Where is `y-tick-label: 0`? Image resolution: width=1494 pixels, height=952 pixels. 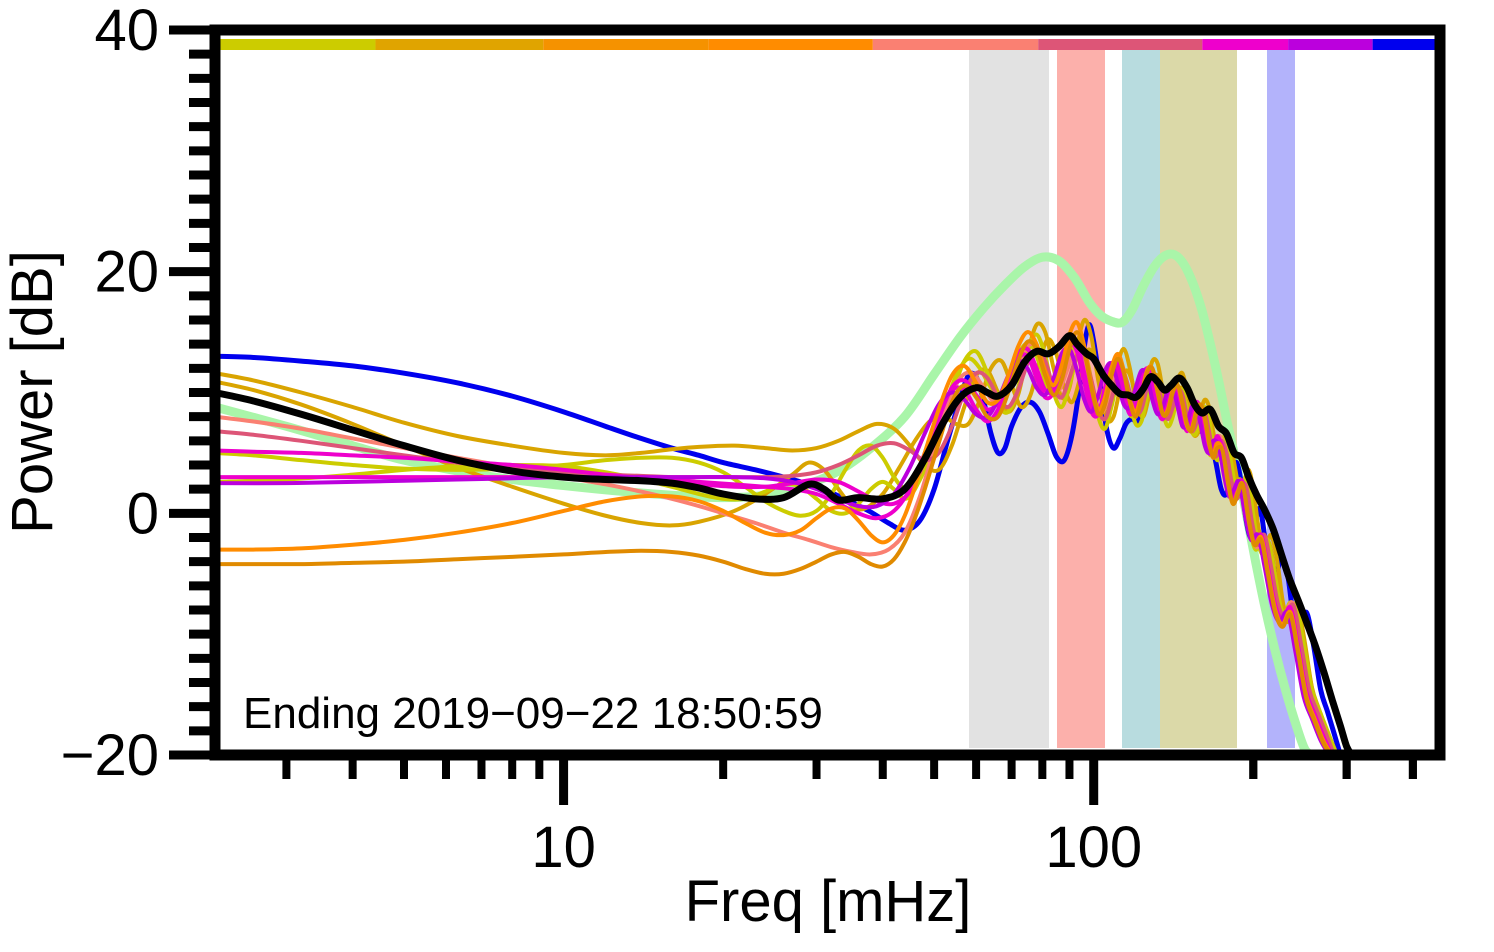 y-tick-label: 0 is located at coordinates (143, 513).